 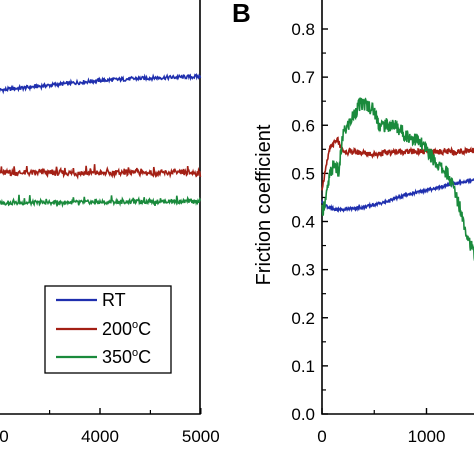 I want to click on panel-b-y-tick-label: 0.5, so click(x=303, y=173).